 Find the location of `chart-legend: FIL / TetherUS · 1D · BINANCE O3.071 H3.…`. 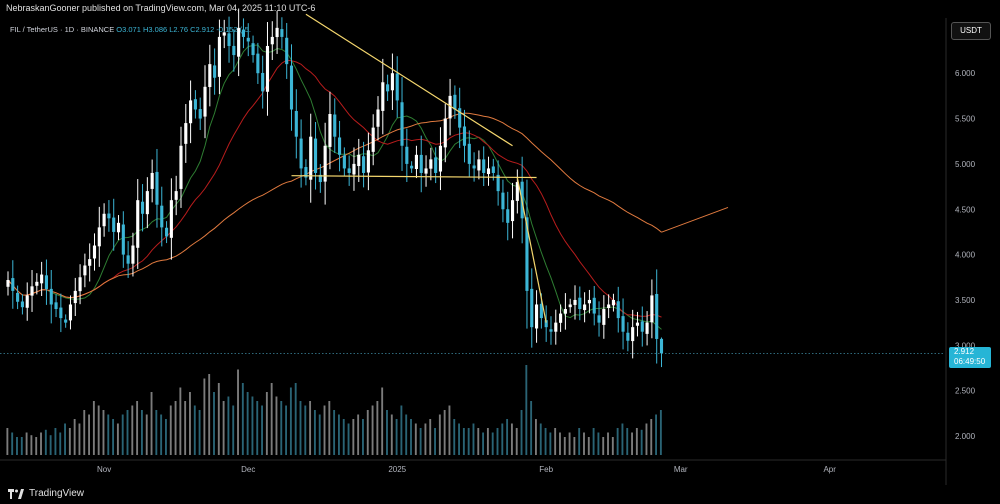

chart-legend: FIL / TetherUS · 1D · BINANCE O3.071 H3.… is located at coordinates (130, 29).